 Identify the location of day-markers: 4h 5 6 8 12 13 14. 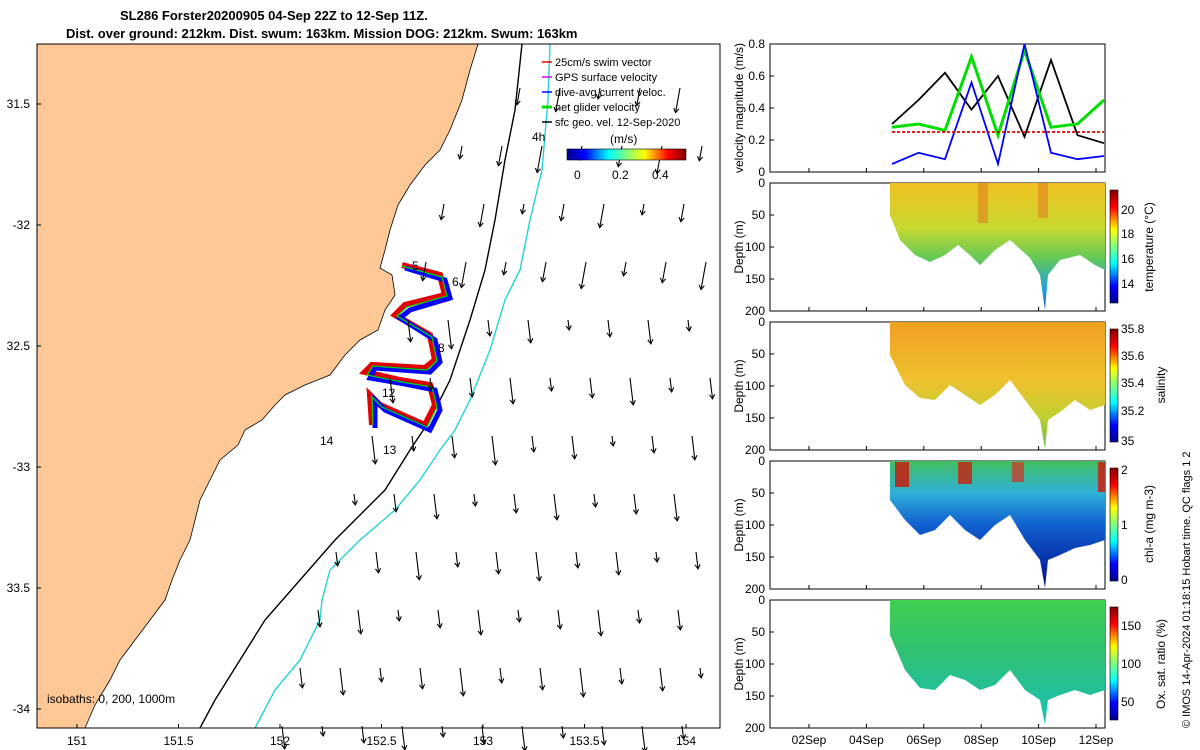
(432, 293).